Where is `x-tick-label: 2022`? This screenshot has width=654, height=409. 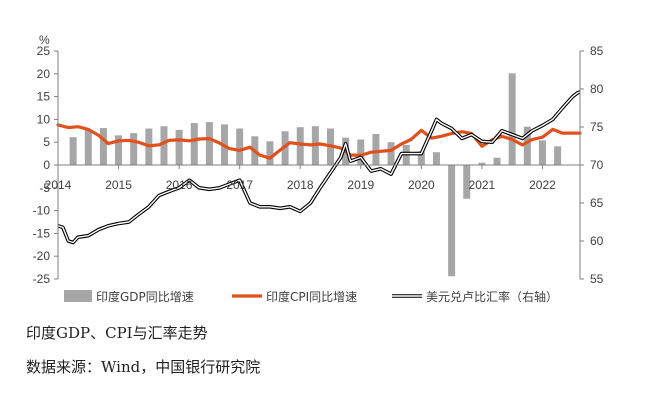 x-tick-label: 2022 is located at coordinates (542, 185).